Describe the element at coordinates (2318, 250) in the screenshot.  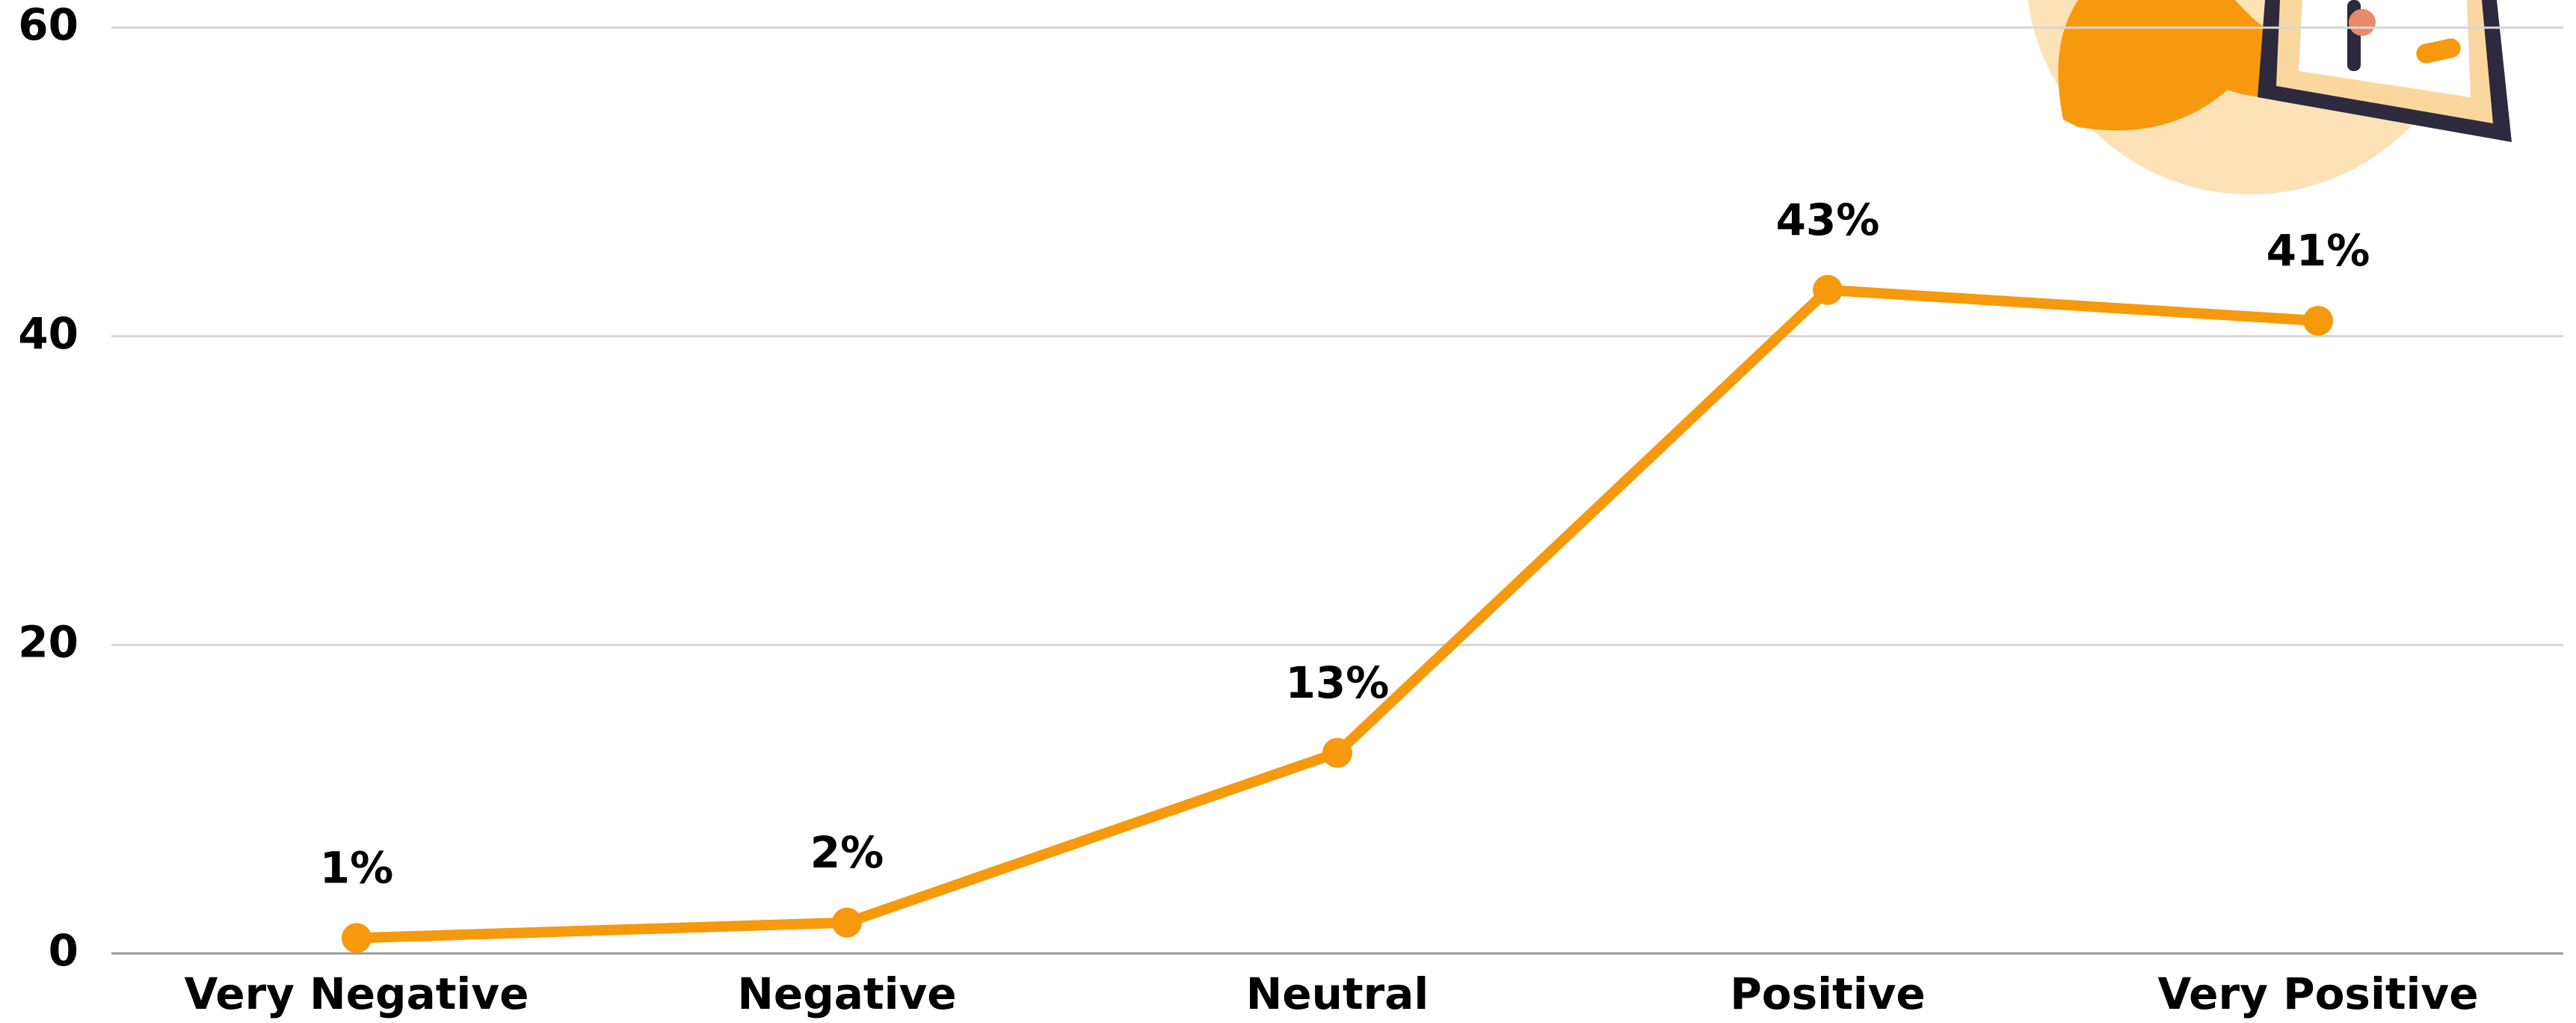
I see `data-label: 41%` at that location.